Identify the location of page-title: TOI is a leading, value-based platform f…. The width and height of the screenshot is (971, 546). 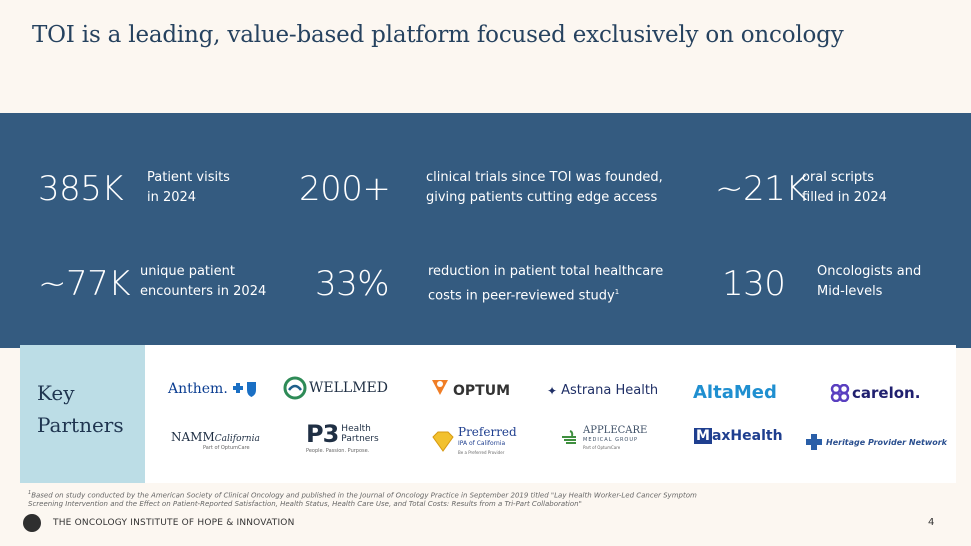
(438, 35).